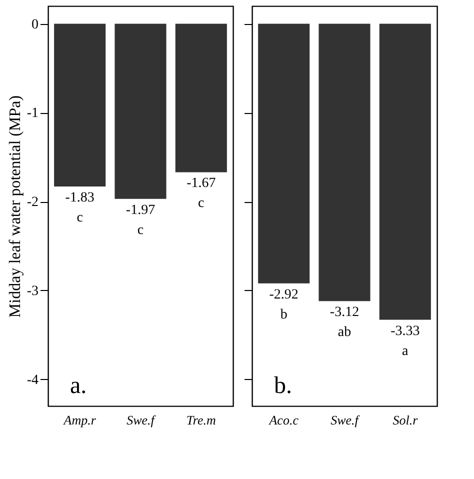  Describe the element at coordinates (201, 184) in the screenshot. I see `data-label: -1.67` at that location.